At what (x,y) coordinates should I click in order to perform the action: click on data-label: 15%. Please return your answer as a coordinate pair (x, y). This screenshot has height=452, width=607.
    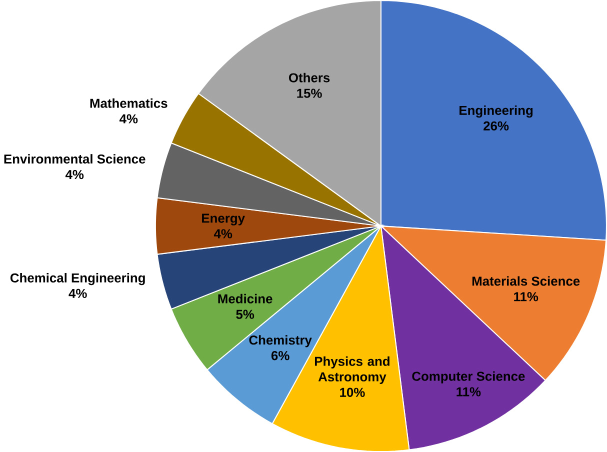
    Looking at the image, I should click on (309, 93).